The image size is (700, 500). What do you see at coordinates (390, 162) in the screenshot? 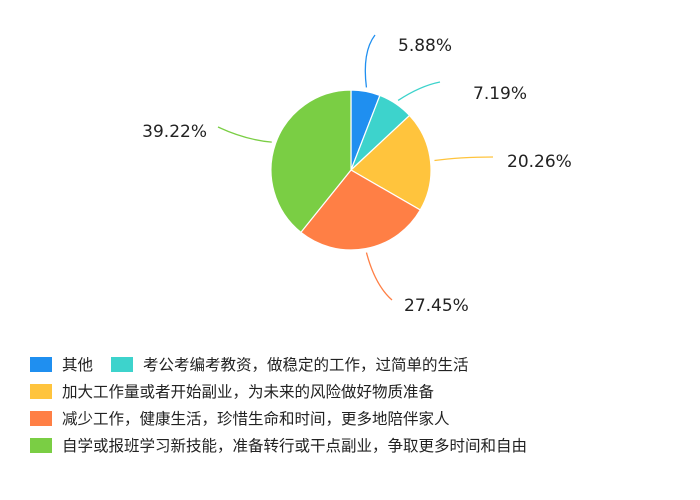
I see `pie-slice-side-business` at bounding box center [390, 162].